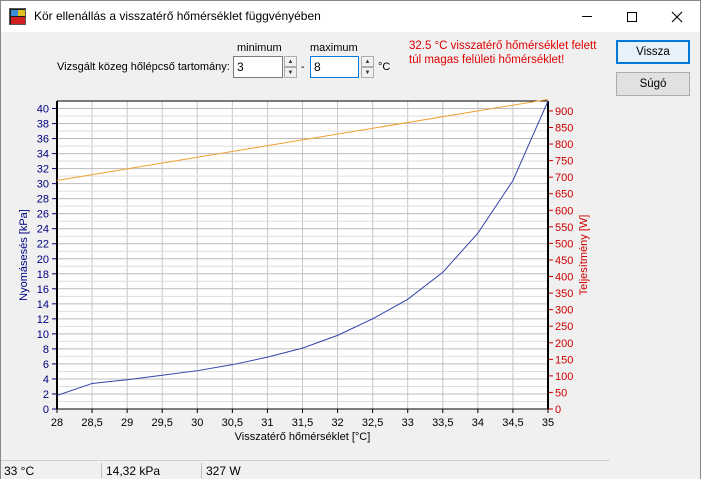 The image size is (701, 479). I want to click on x-tick-label: 33, so click(408, 423).